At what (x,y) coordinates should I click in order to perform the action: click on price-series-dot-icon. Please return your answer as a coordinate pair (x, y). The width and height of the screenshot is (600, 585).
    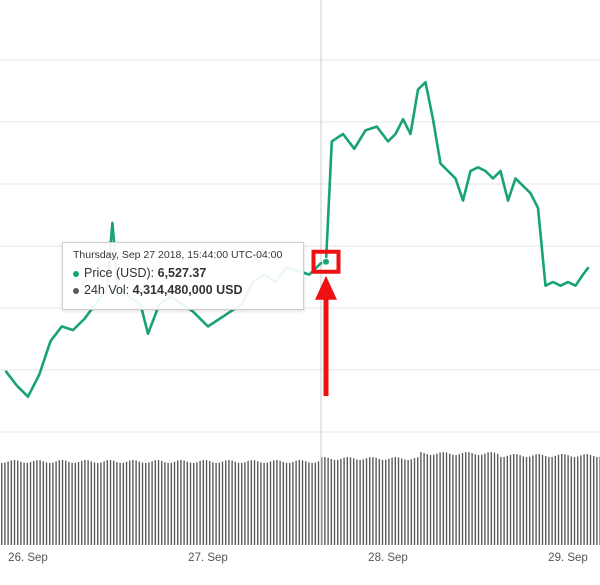
    Looking at the image, I should click on (76, 273).